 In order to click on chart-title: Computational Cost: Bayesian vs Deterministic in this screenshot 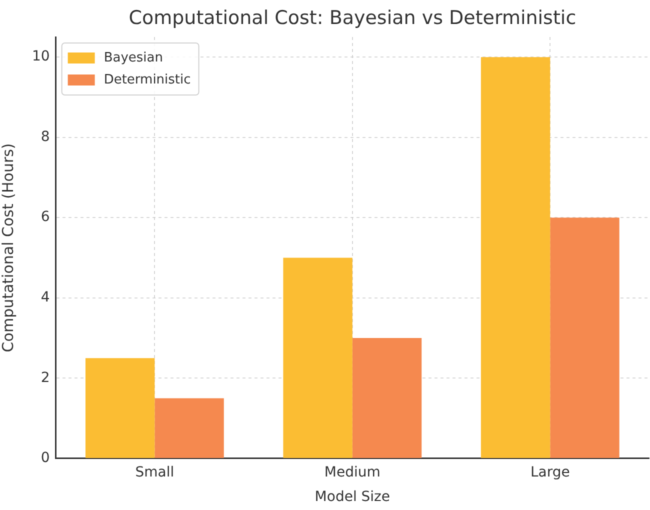, I will do `click(352, 17)`.